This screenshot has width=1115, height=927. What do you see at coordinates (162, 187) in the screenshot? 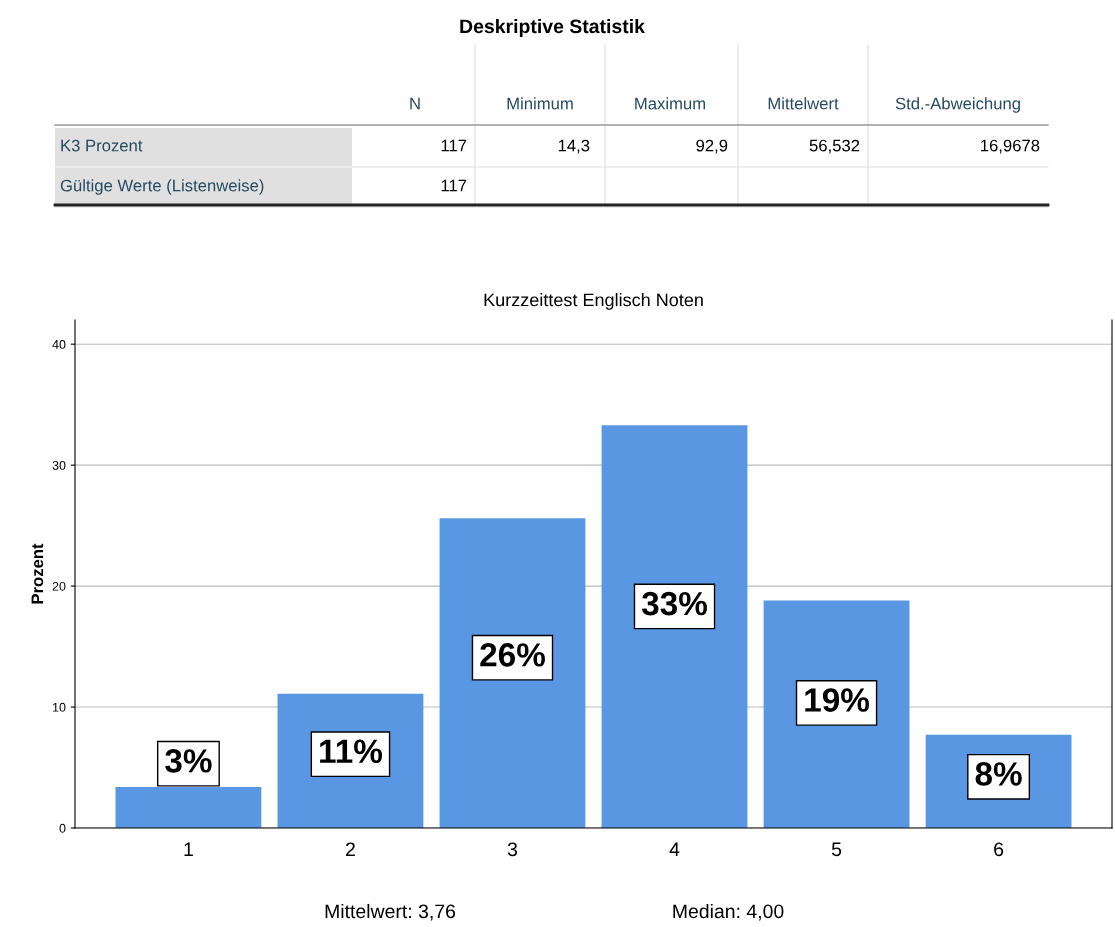
I see `category-label: Gültige Werte (Listenweise)` at bounding box center [162, 187].